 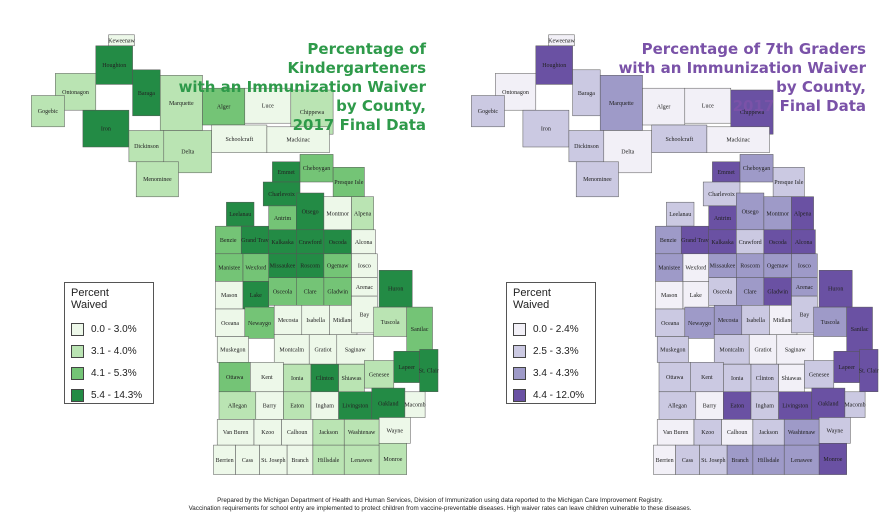 I want to click on county-label: Luce, so click(x=708, y=107).